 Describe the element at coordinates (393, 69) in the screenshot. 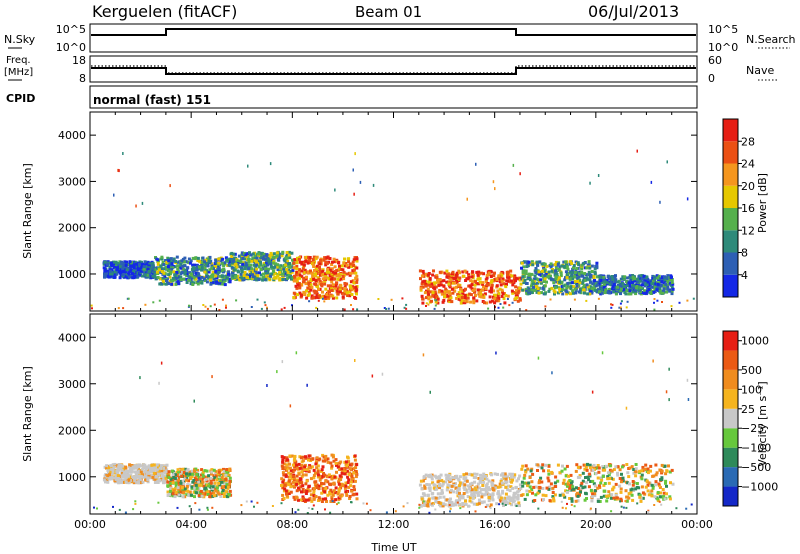

I see `freq-panel` at that location.